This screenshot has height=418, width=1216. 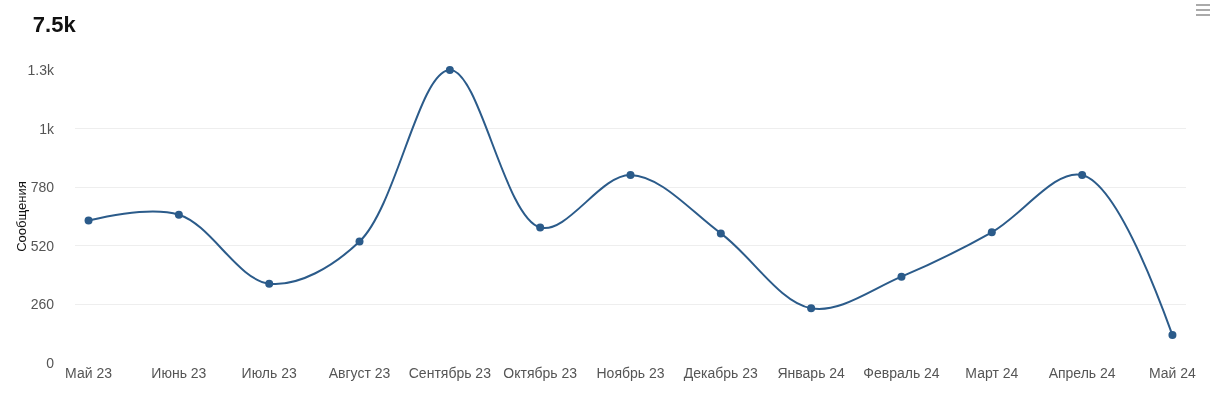 What do you see at coordinates (269, 373) in the screenshot?
I see `x-tick-label: Июль 23` at bounding box center [269, 373].